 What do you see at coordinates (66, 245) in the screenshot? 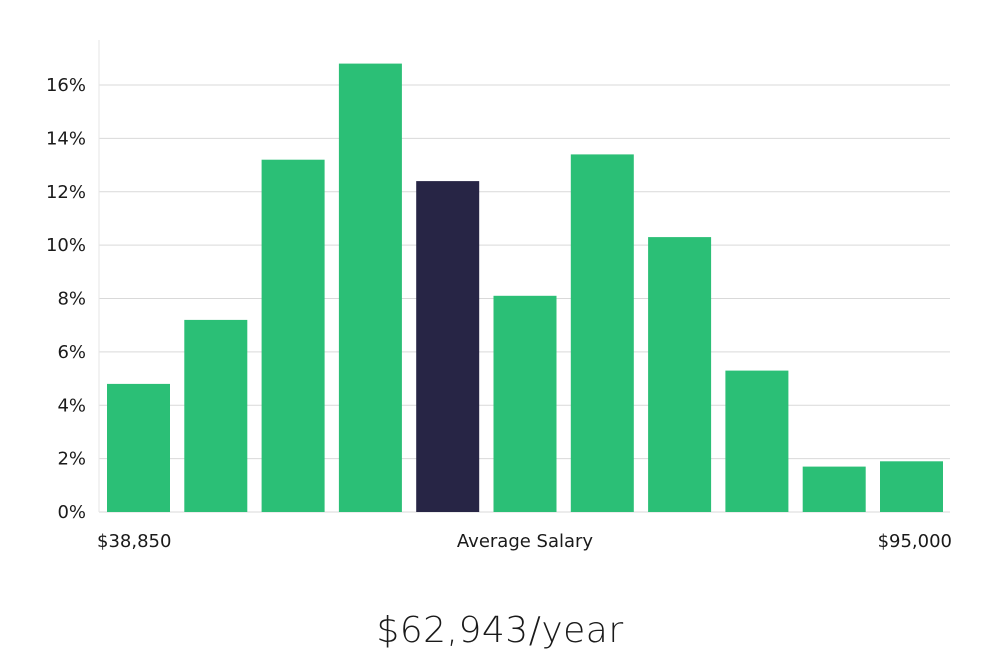
I see `y-tick-label: 10%` at bounding box center [66, 245].